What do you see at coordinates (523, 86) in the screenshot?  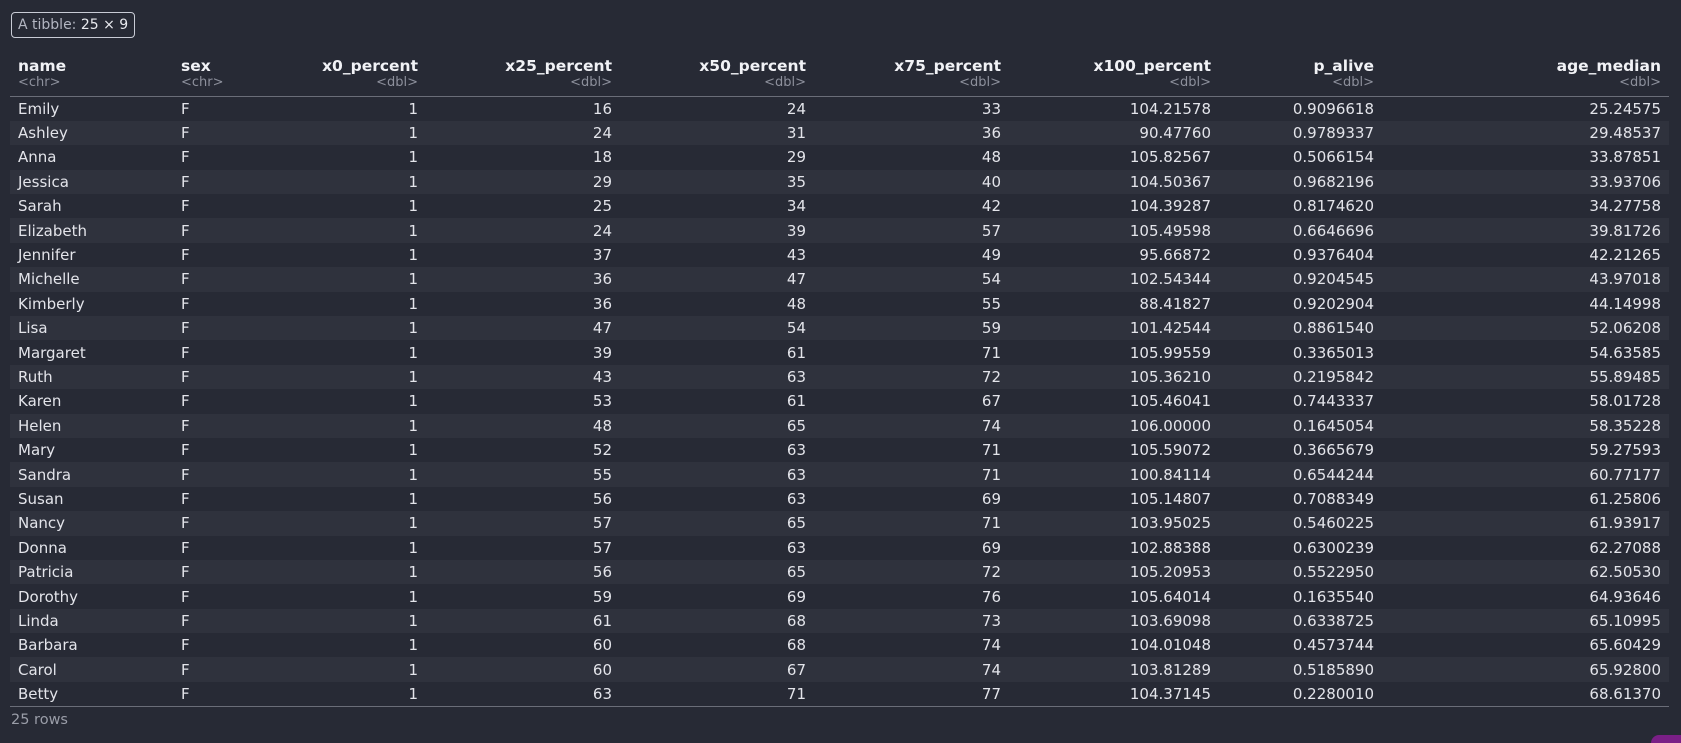 I see `column-type-x25-percent: <dbl>` at bounding box center [523, 86].